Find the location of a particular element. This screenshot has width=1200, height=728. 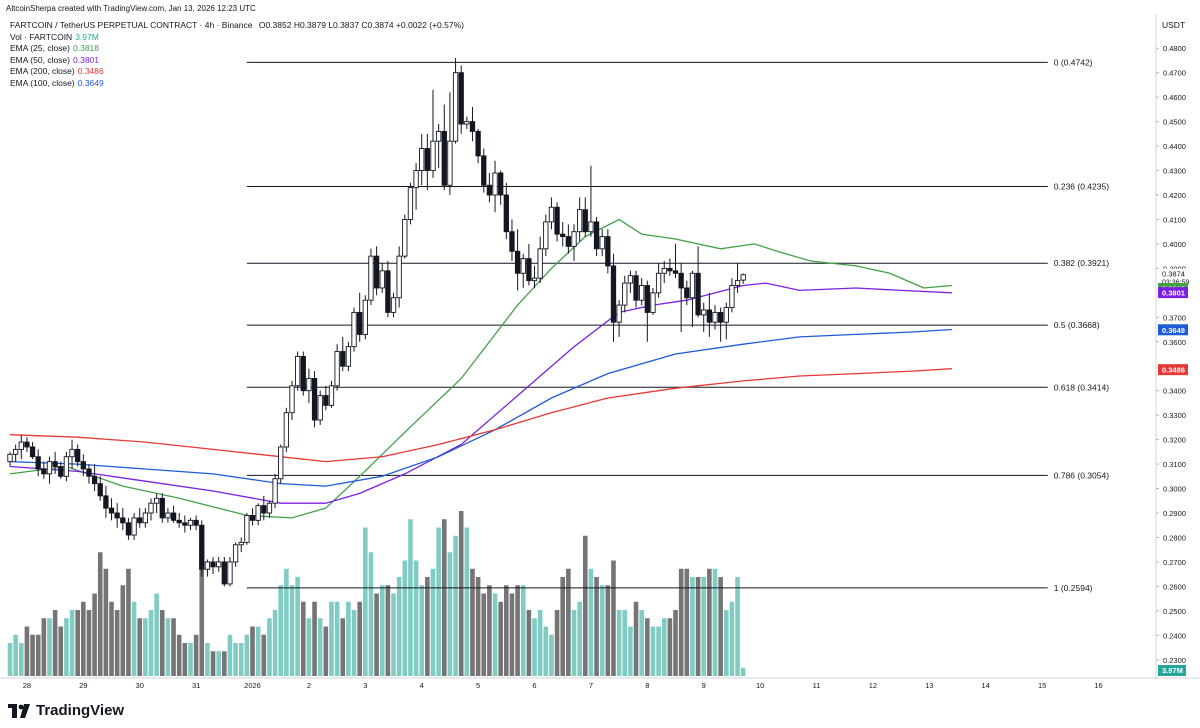

indicator-row: EMA (200, close) 0.3486 is located at coordinates (237, 72).